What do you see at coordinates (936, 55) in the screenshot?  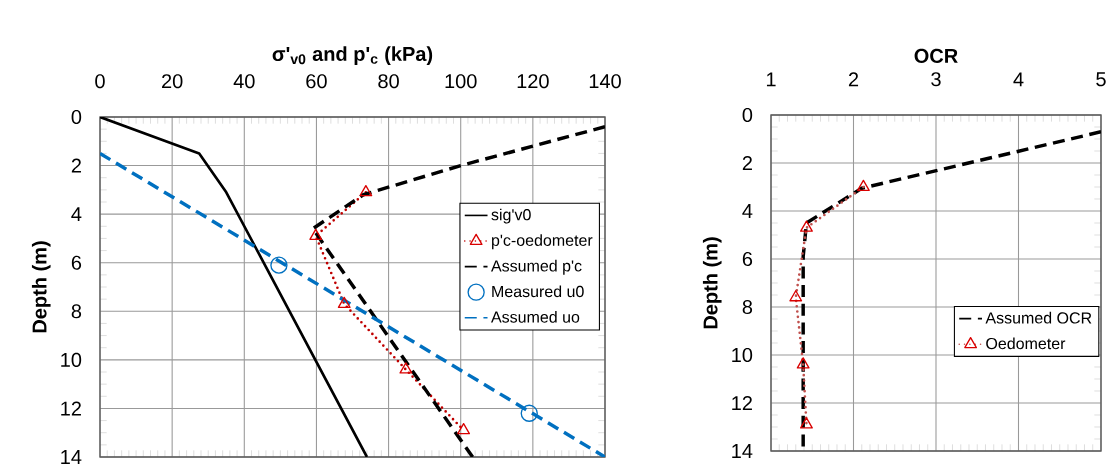 I see `x-axis-title: OCR` at bounding box center [936, 55].